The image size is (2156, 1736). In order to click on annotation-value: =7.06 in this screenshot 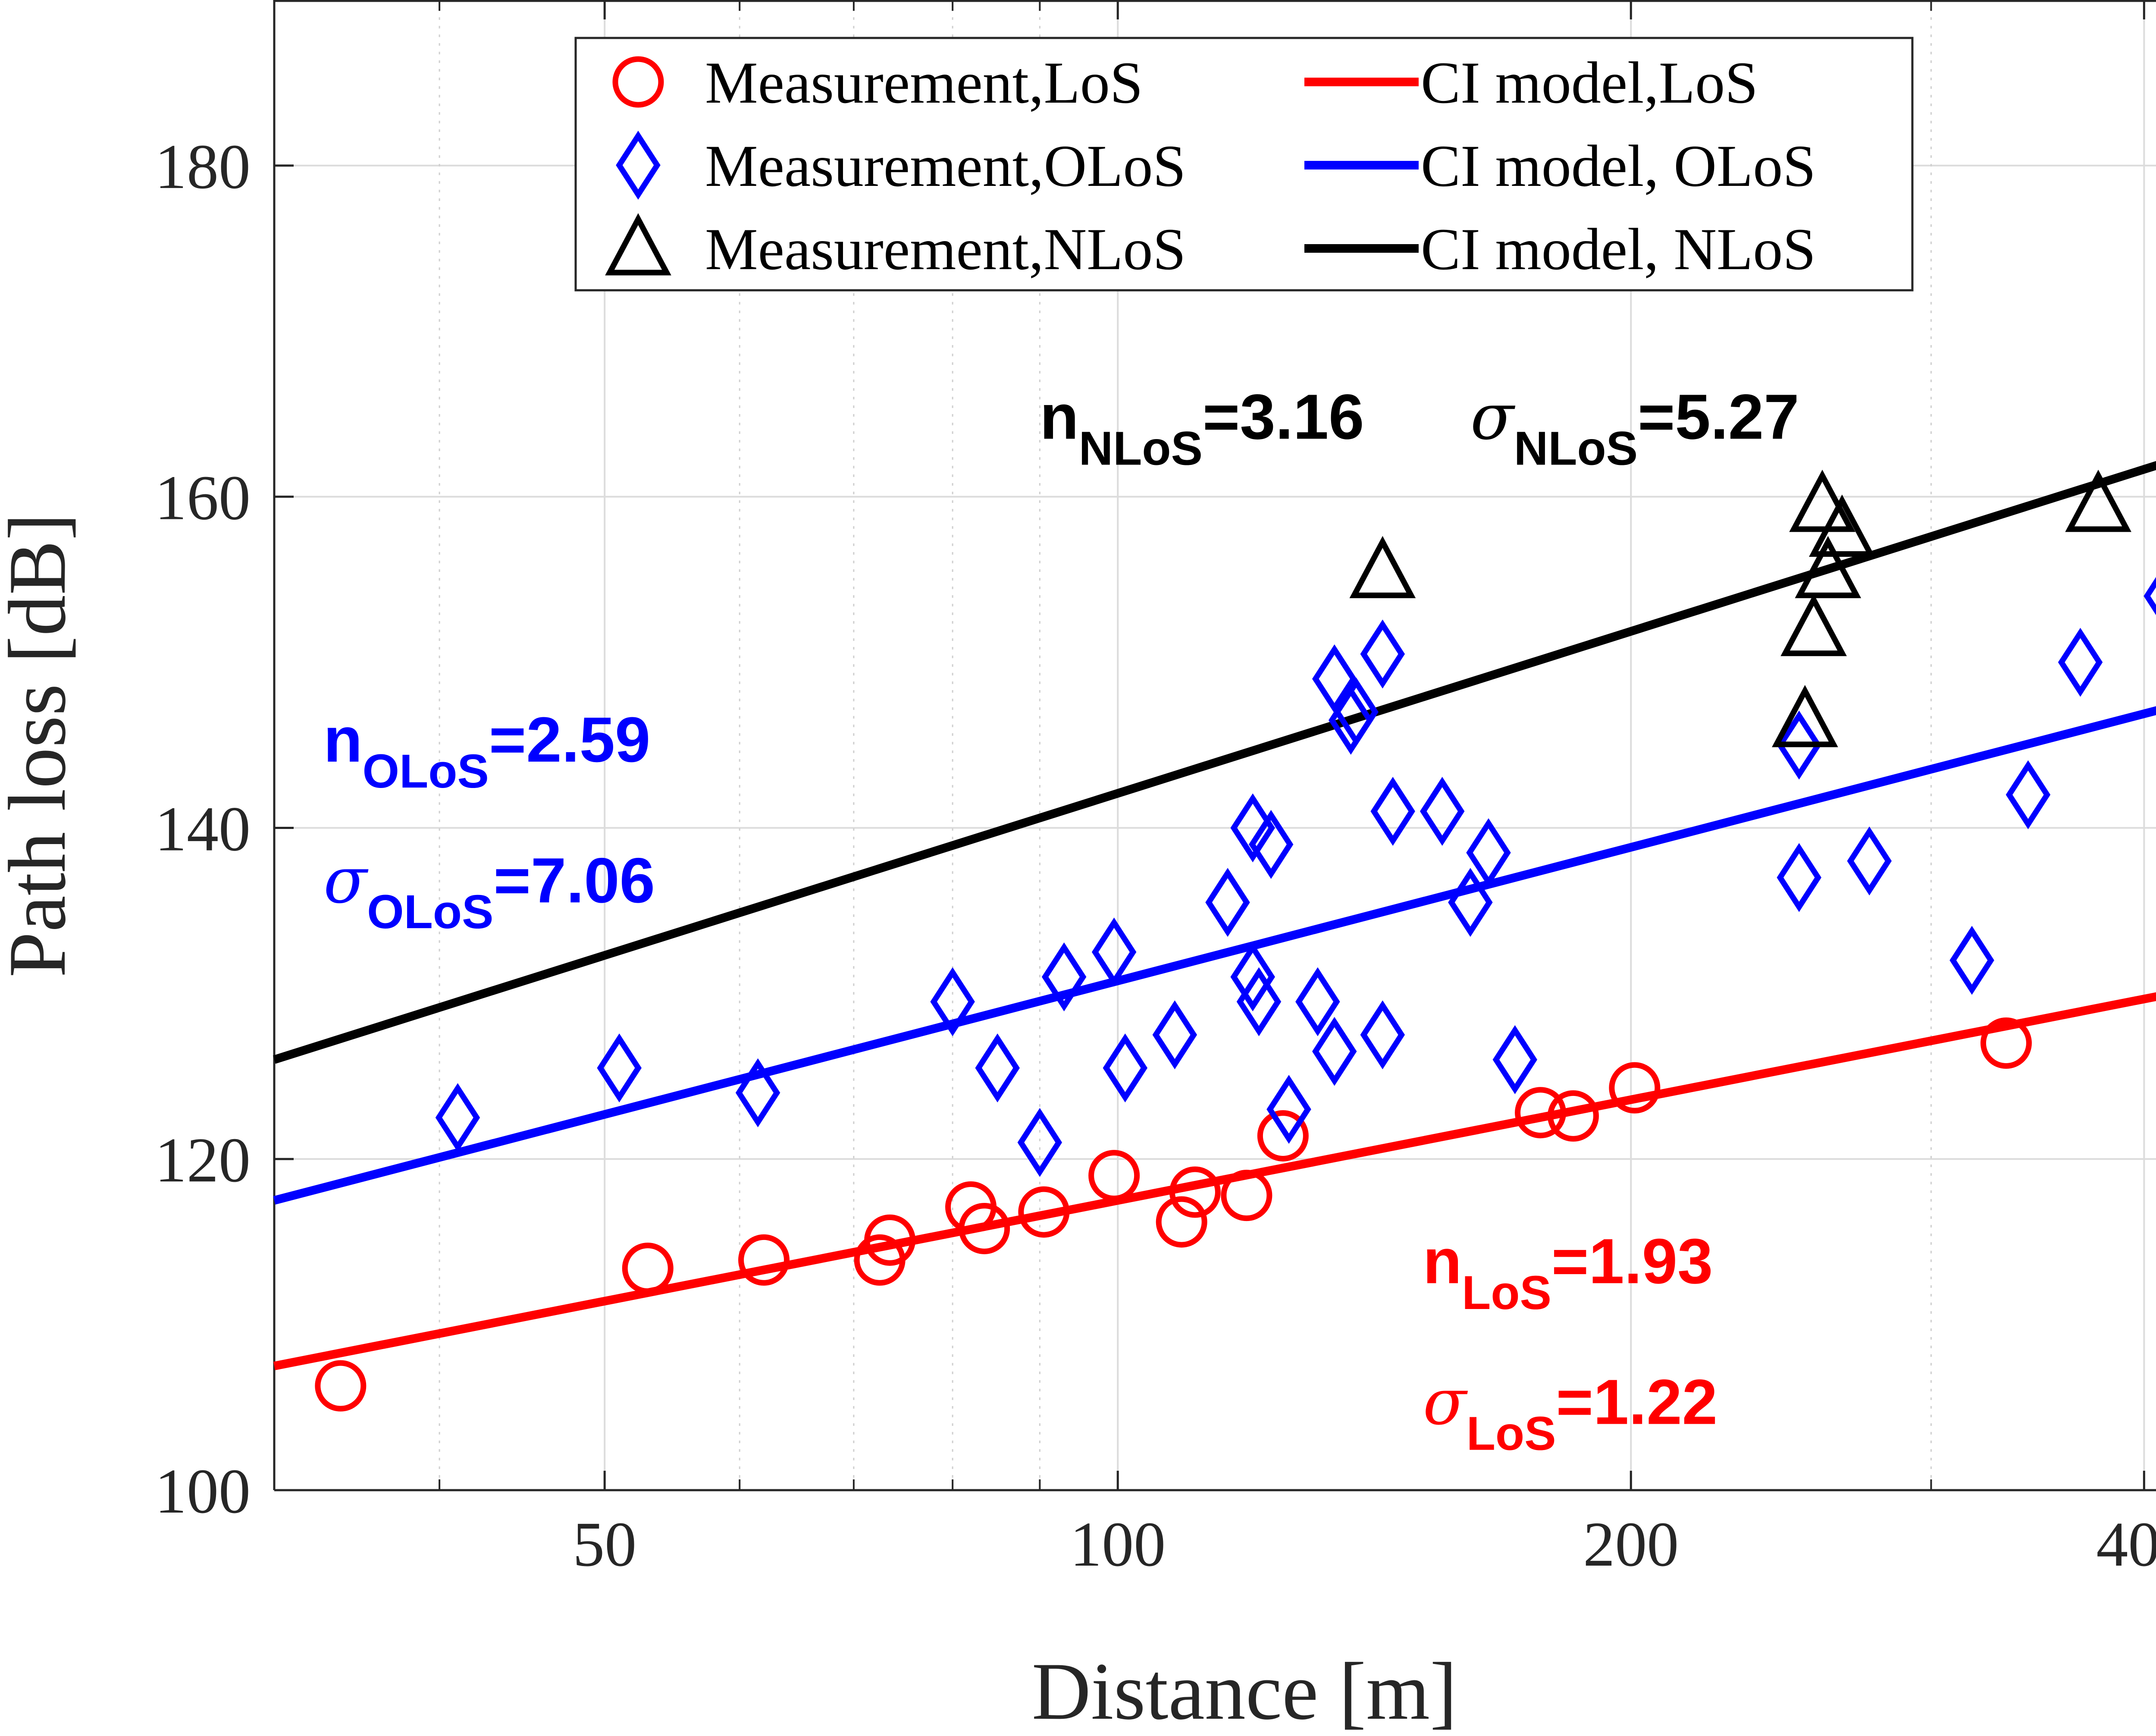, I will do `click(574, 880)`.